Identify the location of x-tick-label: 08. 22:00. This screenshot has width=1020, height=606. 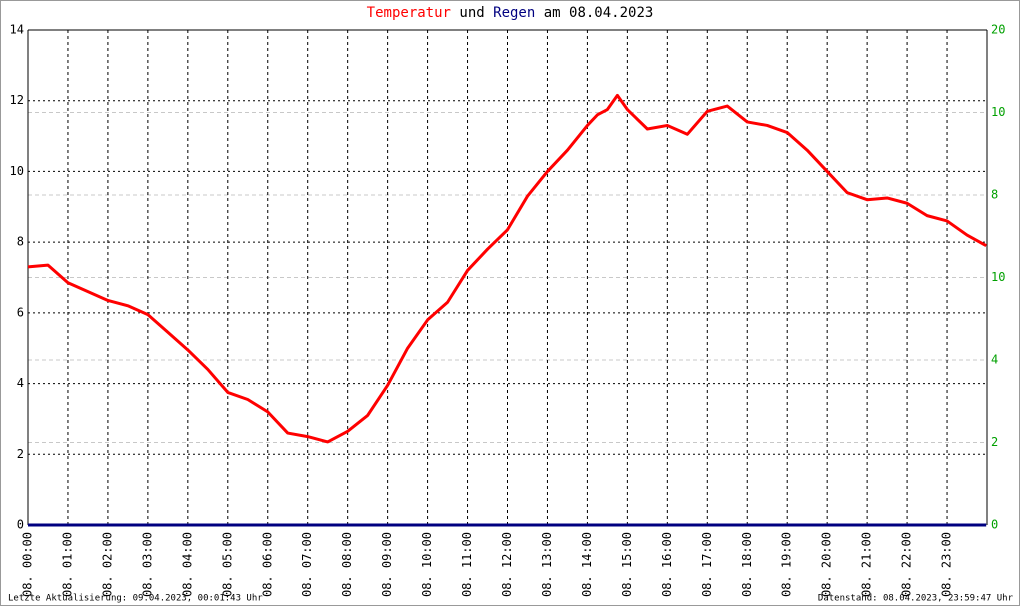
(907, 564).